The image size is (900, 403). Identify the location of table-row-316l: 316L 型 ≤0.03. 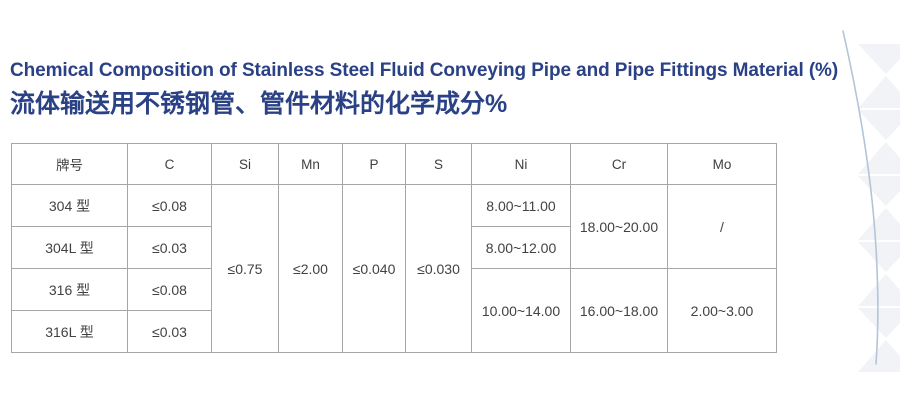
(394, 331).